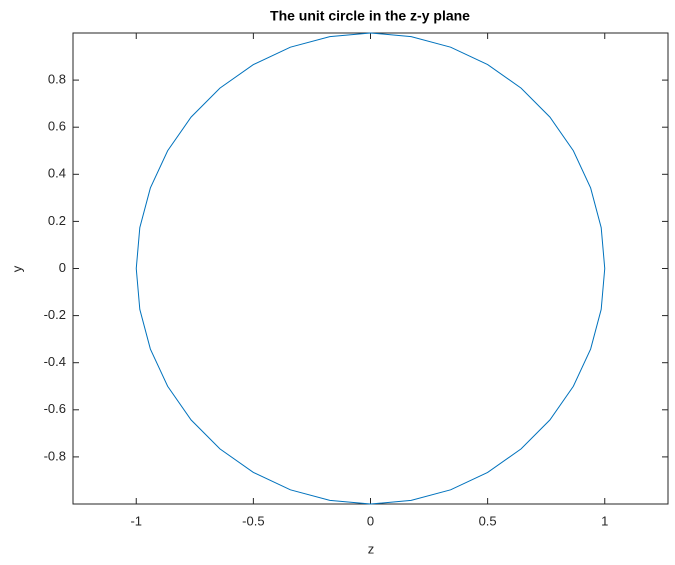 The image size is (675, 565). I want to click on y-axis-label: y, so click(16, 268).